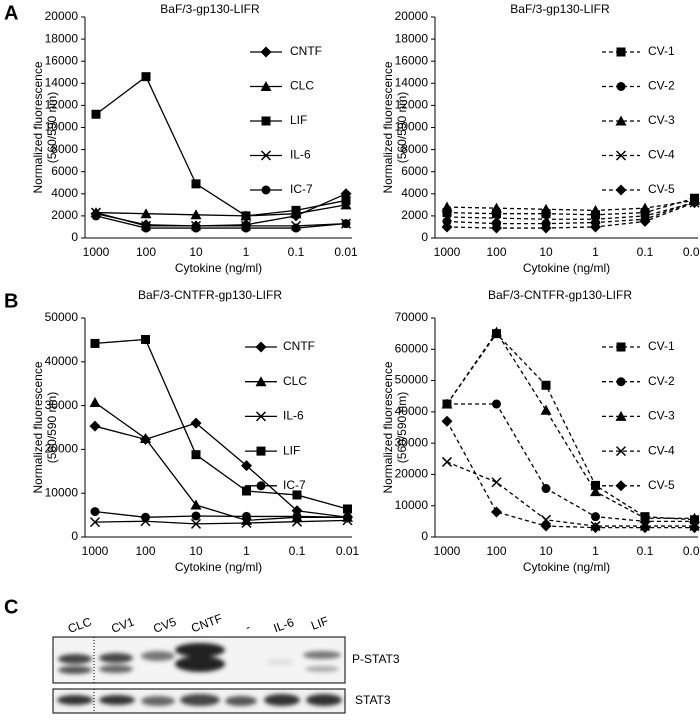 This screenshot has height=720, width=700. I want to click on legend-label: CV-2, so click(661, 381).